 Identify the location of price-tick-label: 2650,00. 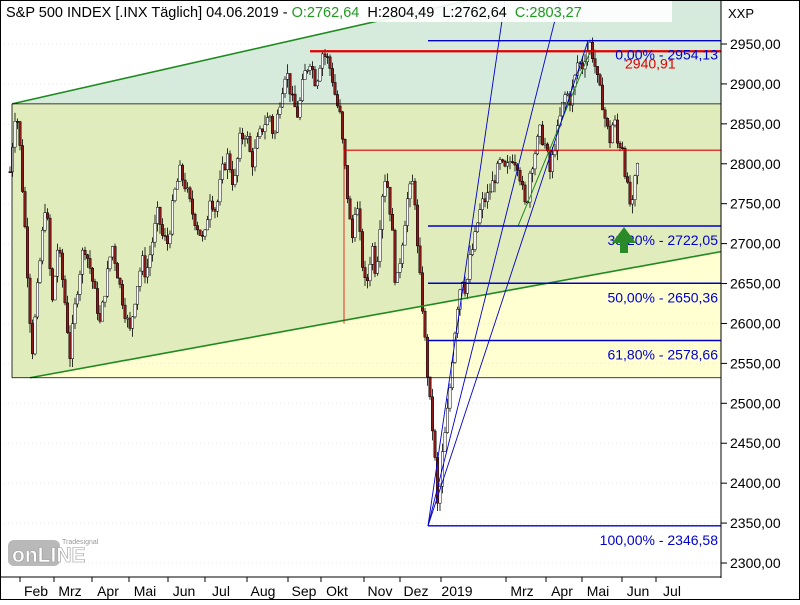
(755, 284).